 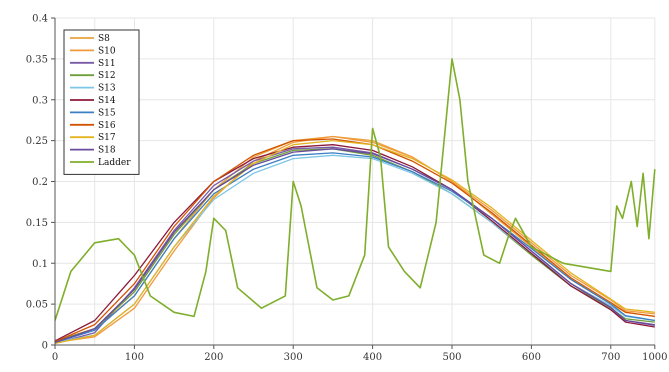 I want to click on y-tick-label: 0.3, so click(x=40, y=100).